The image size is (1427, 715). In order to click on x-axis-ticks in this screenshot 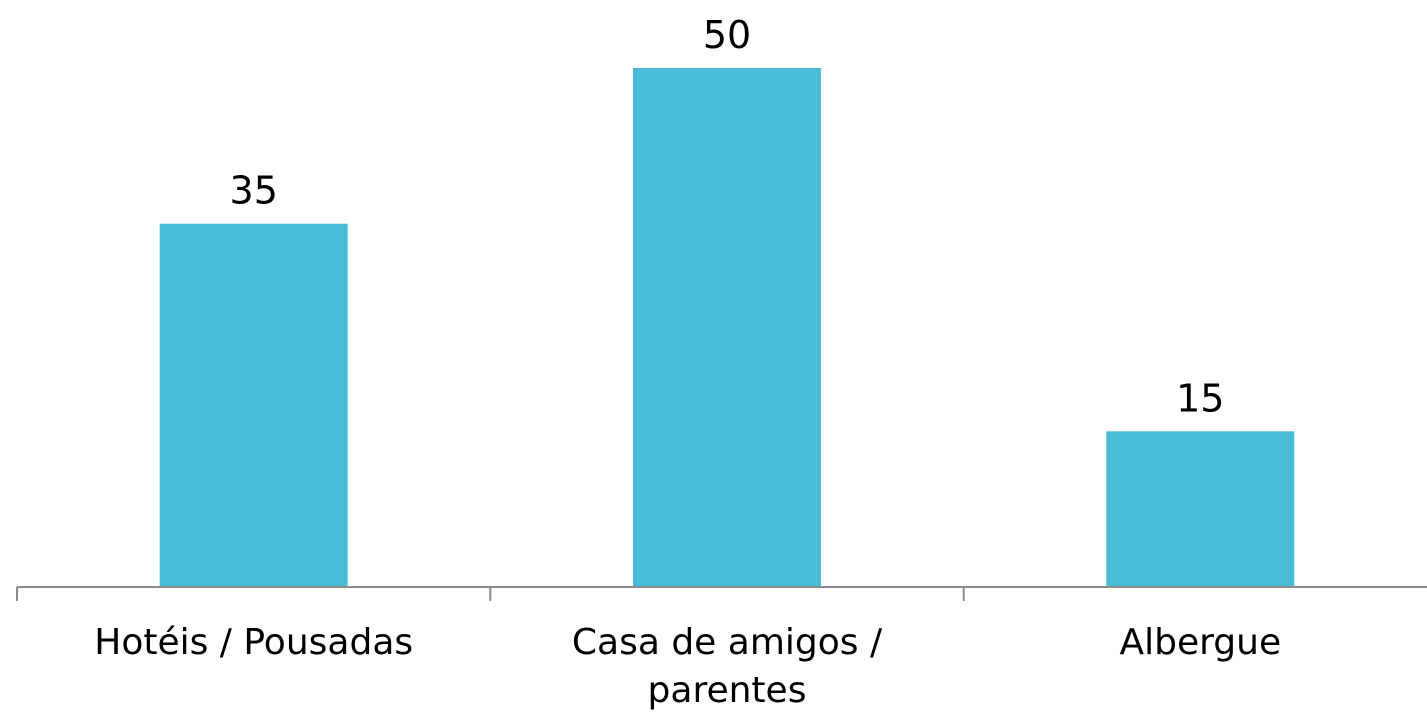, I will do `click(490, 594)`.